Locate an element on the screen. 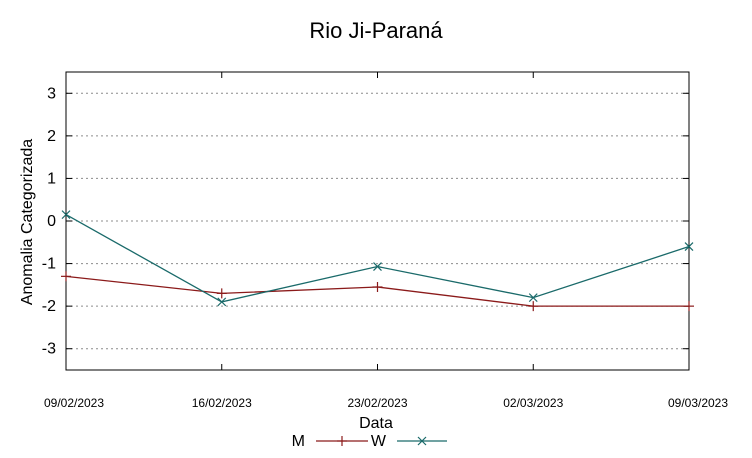 The image size is (752, 458). y-tick-label: -2 is located at coordinates (49, 306).